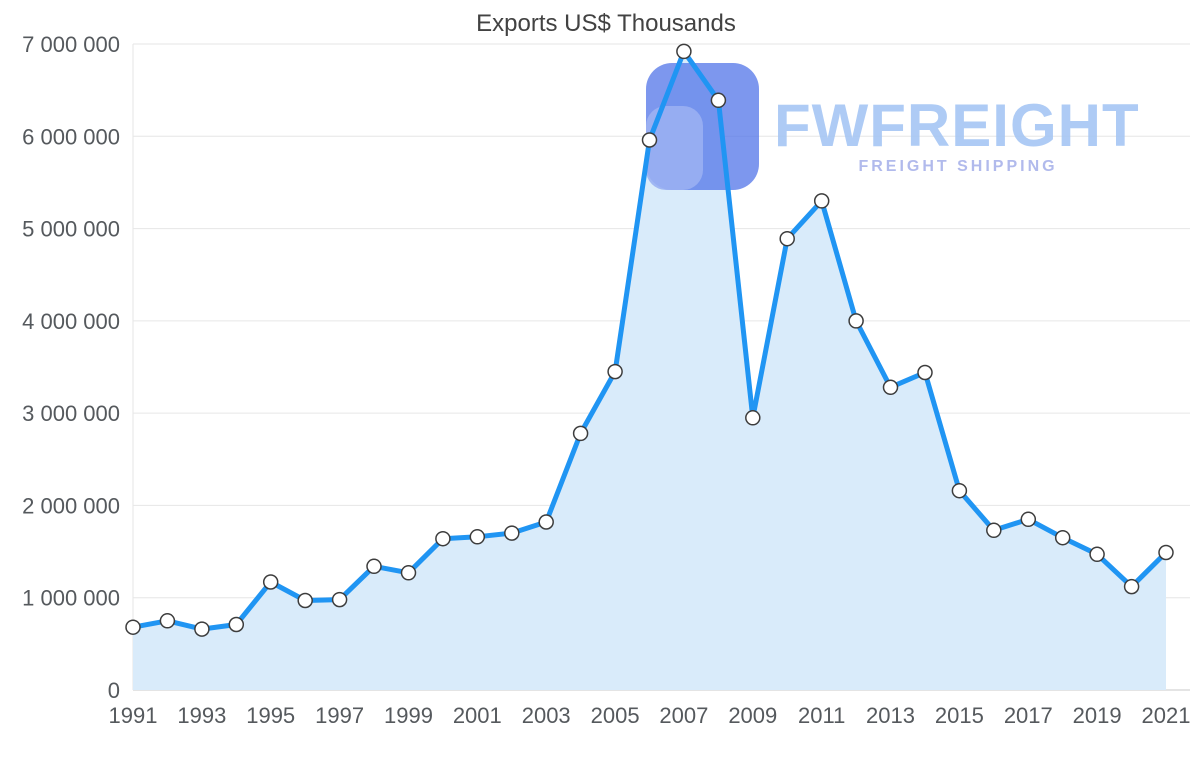  Describe the element at coordinates (546, 715) in the screenshot. I see `x-tick-label: 2003` at that location.